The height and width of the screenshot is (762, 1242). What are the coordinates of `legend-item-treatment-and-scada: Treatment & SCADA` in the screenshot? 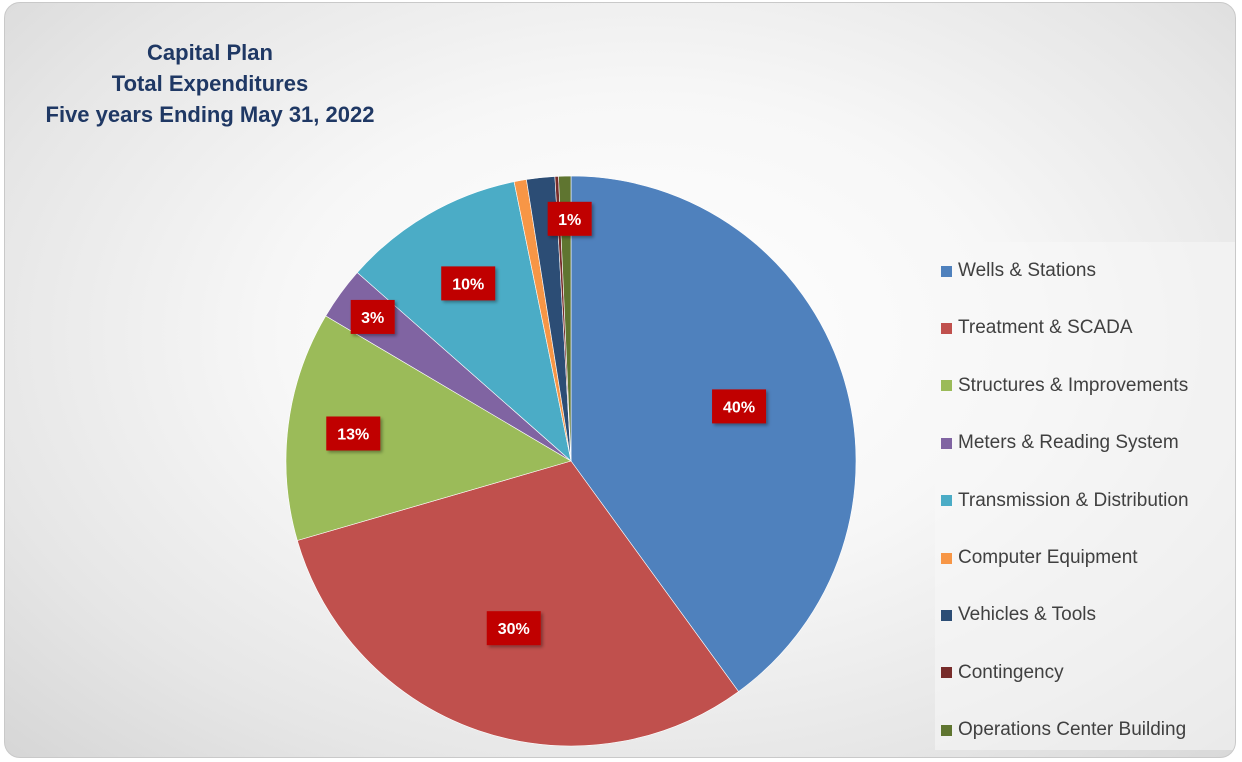 It's located at (1037, 328).